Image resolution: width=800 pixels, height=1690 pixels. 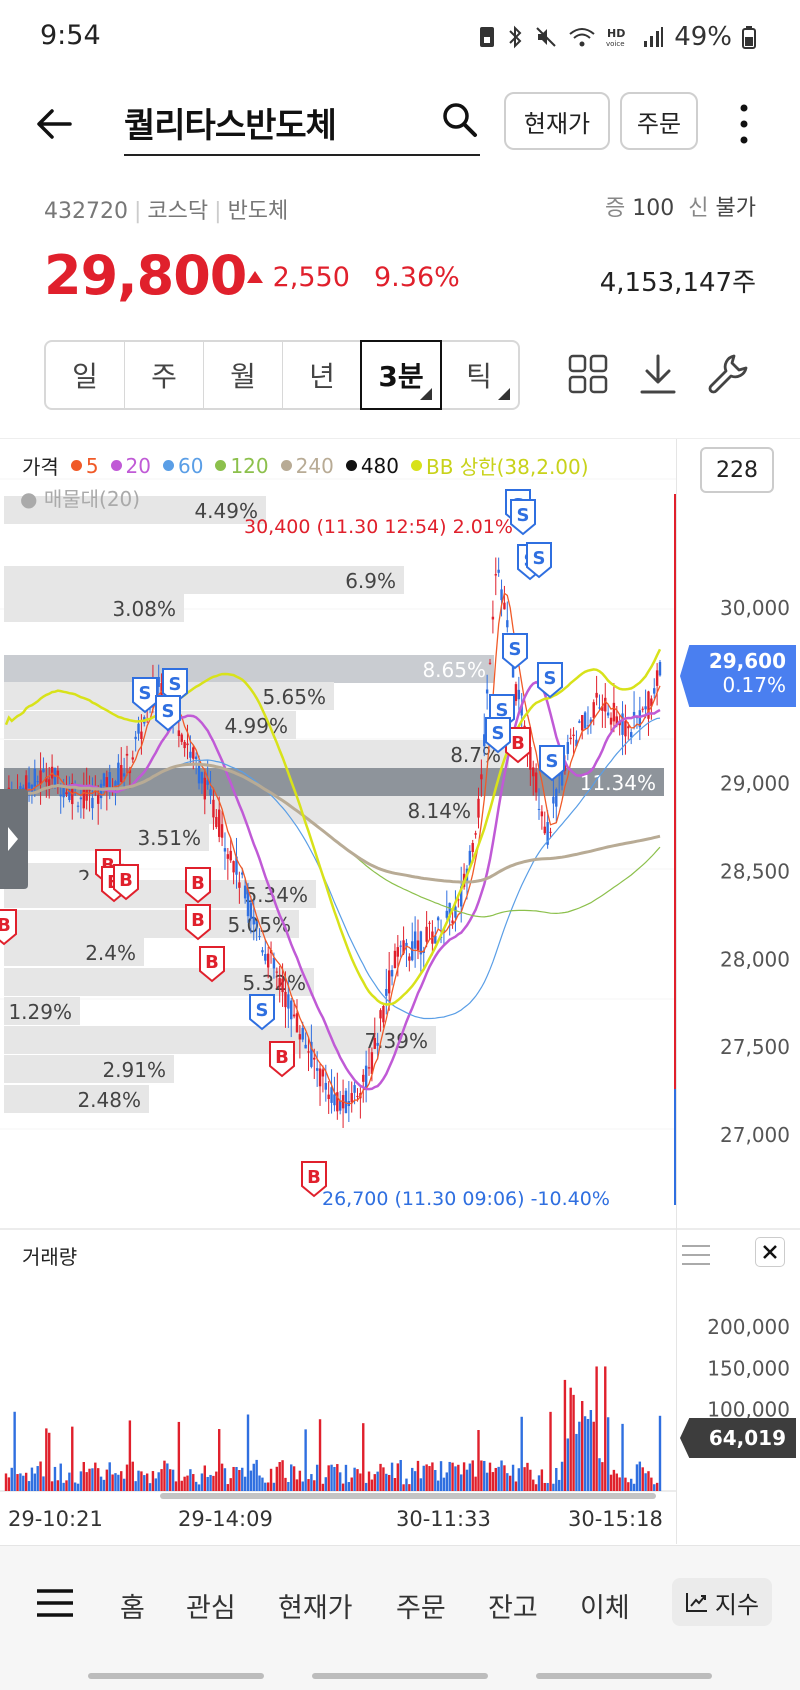 What do you see at coordinates (55, 1603) in the screenshot?
I see `hamburger-menu-icon` at bounding box center [55, 1603].